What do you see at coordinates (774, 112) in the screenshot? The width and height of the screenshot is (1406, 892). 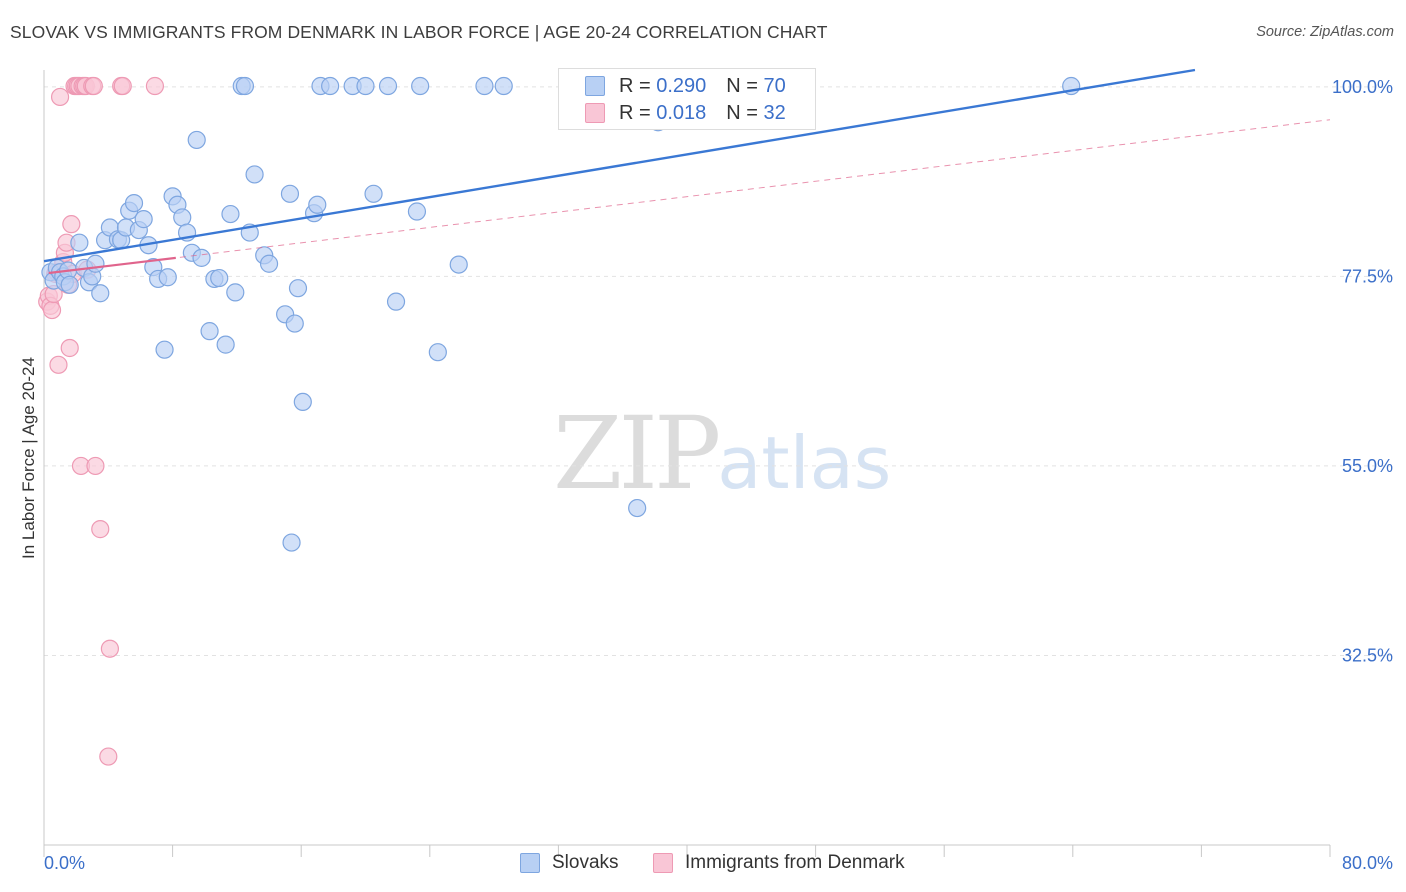 I see `legend-n-value: 32` at bounding box center [774, 112].